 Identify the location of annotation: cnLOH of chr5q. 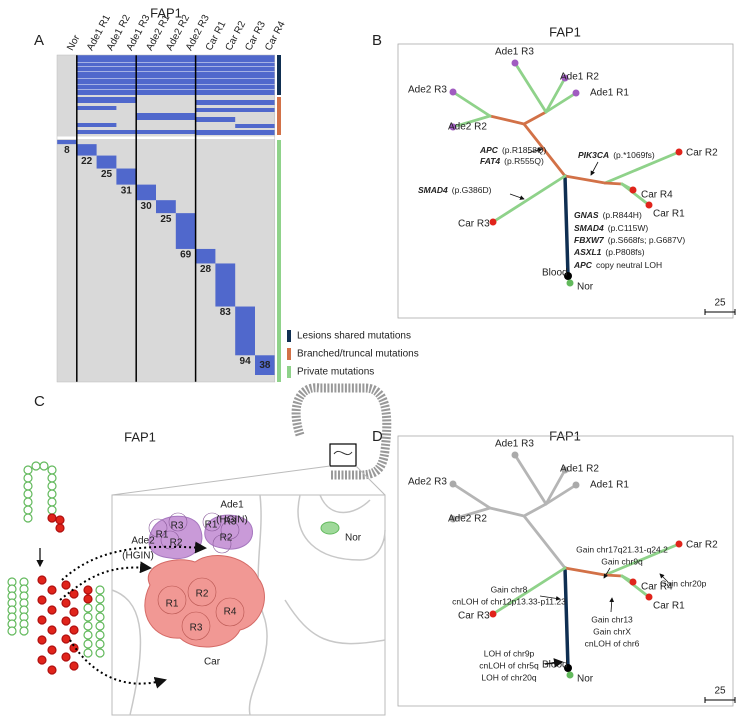
(509, 665).